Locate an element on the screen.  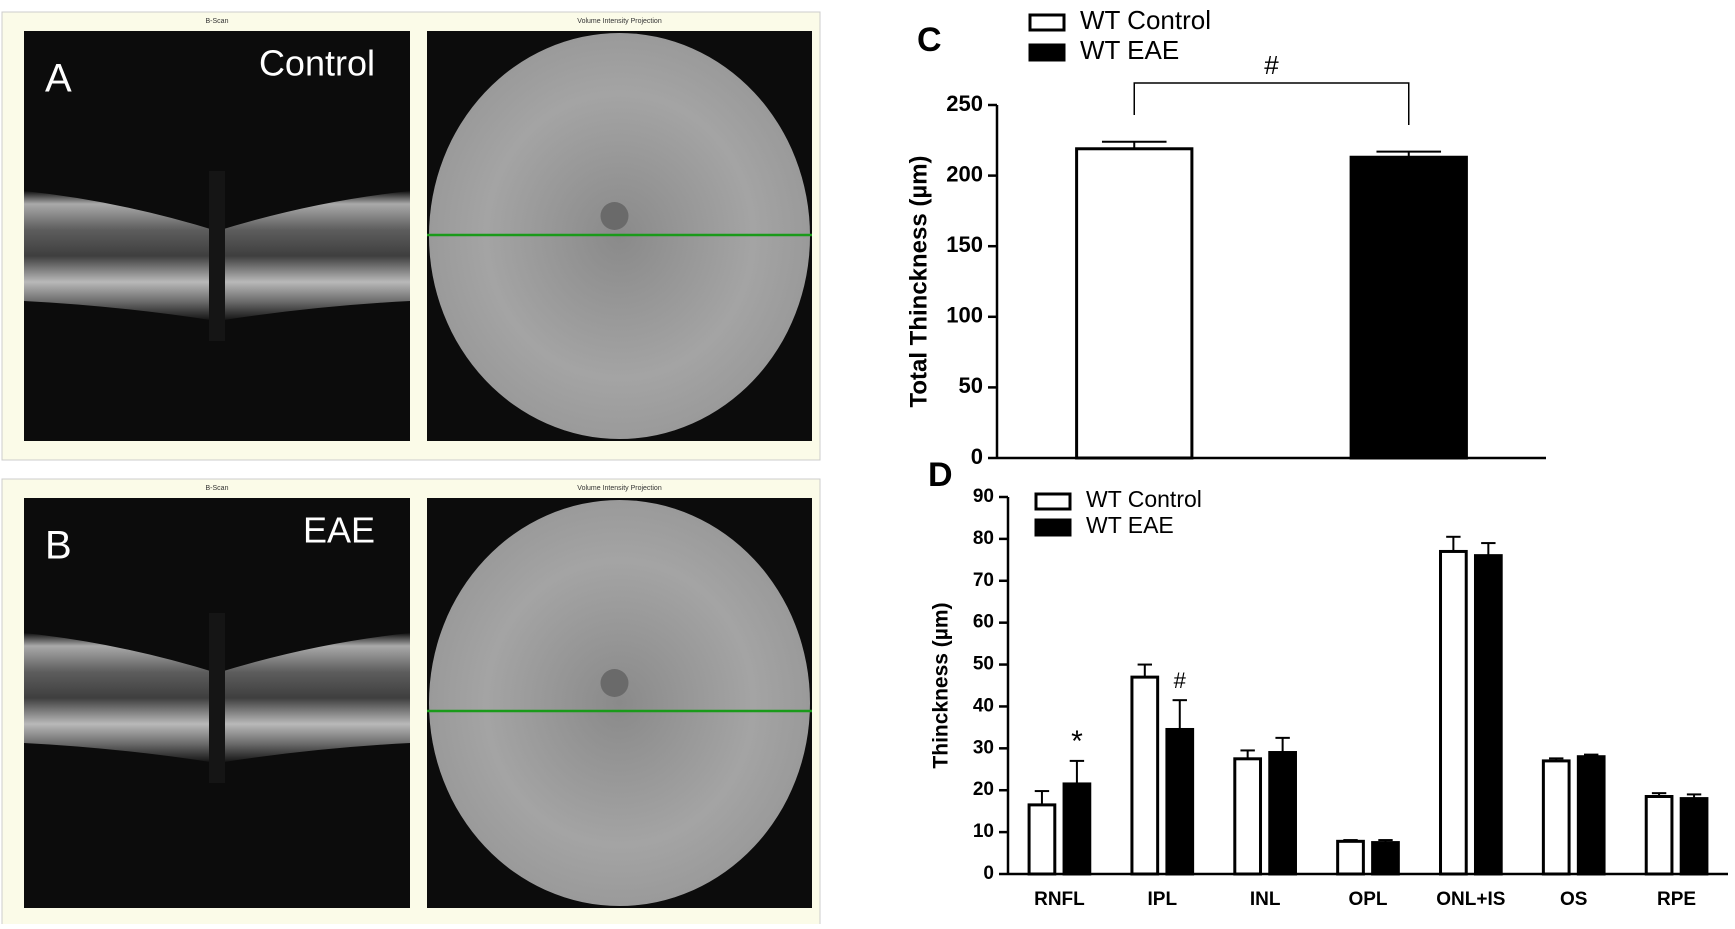
x-tick-label: INL is located at coordinates (1265, 899).